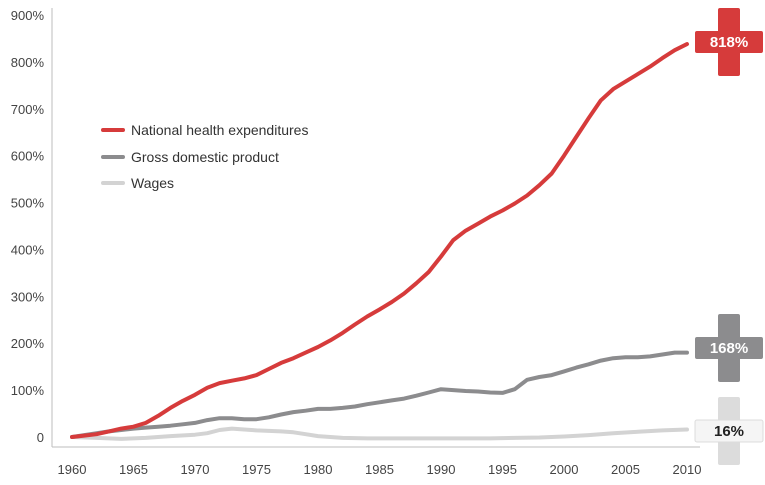  I want to click on y-tick-label: 500%, so click(28, 203).